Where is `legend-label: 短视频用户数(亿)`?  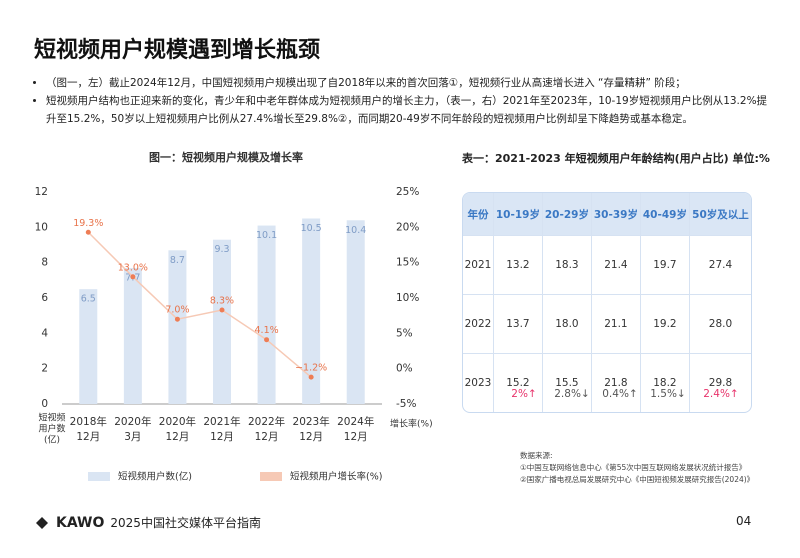 legend-label: 短视频用户数(亿) is located at coordinates (155, 477).